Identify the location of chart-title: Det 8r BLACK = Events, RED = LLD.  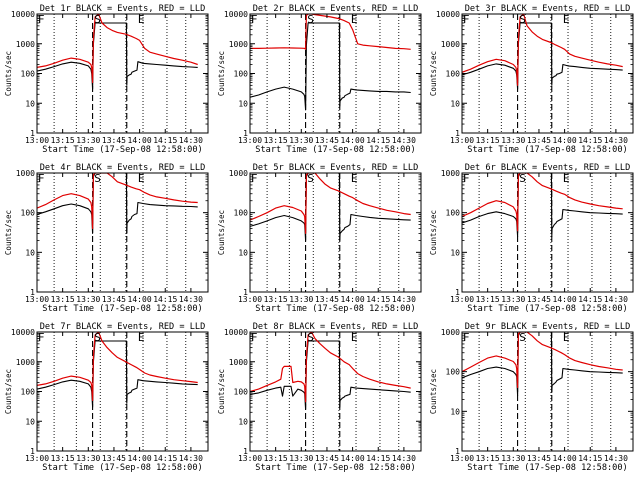
(336, 327).